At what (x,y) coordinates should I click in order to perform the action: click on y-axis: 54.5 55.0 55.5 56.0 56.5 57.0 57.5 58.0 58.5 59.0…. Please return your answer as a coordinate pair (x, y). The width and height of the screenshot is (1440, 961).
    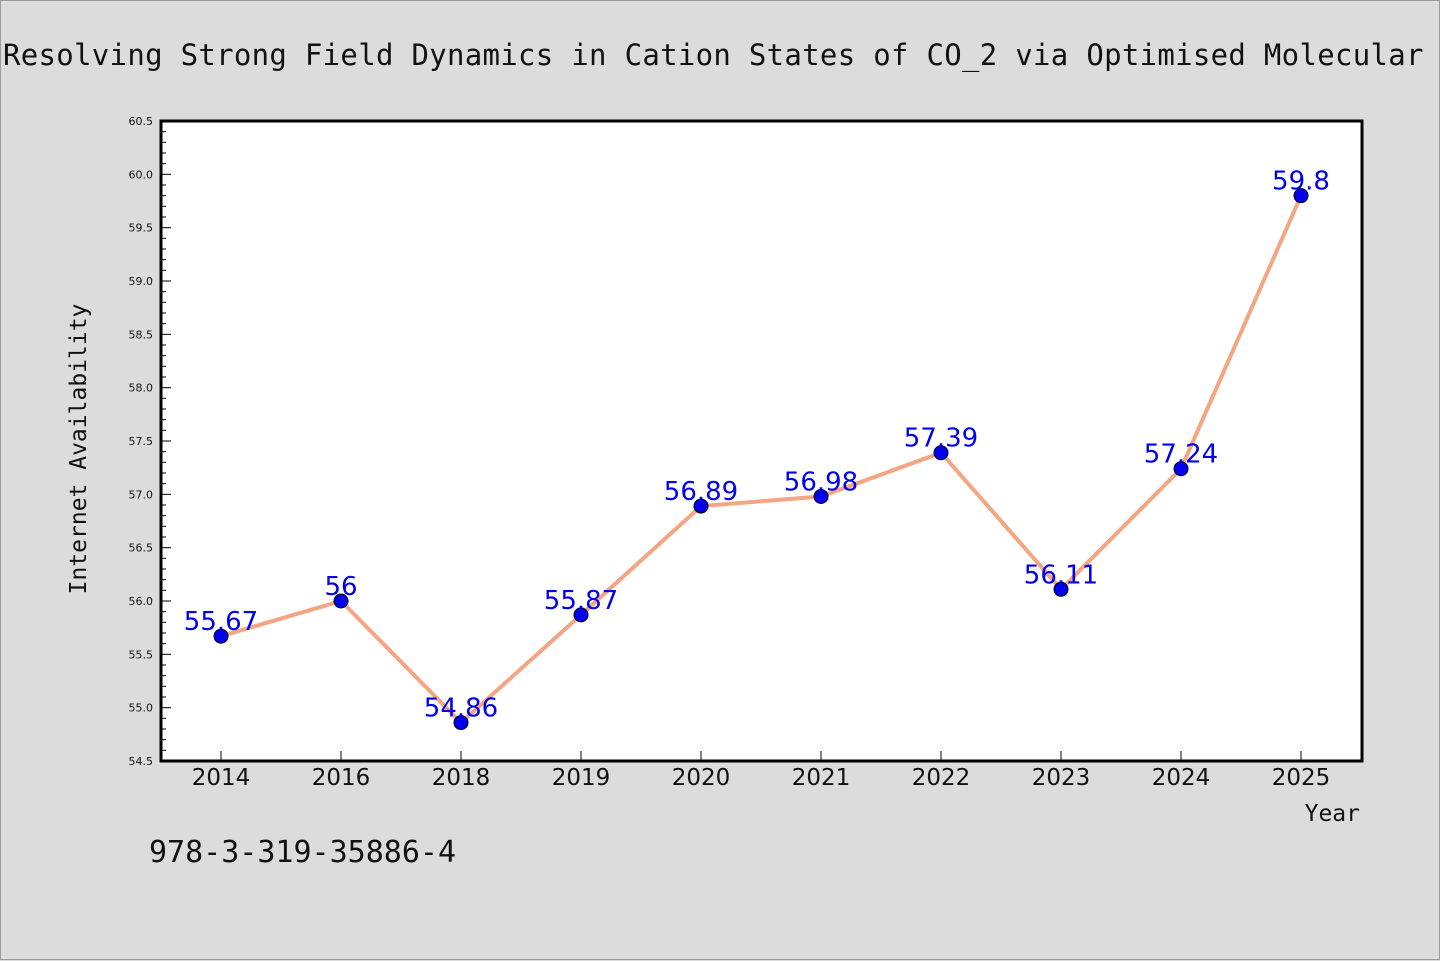
    Looking at the image, I should click on (150, 441).